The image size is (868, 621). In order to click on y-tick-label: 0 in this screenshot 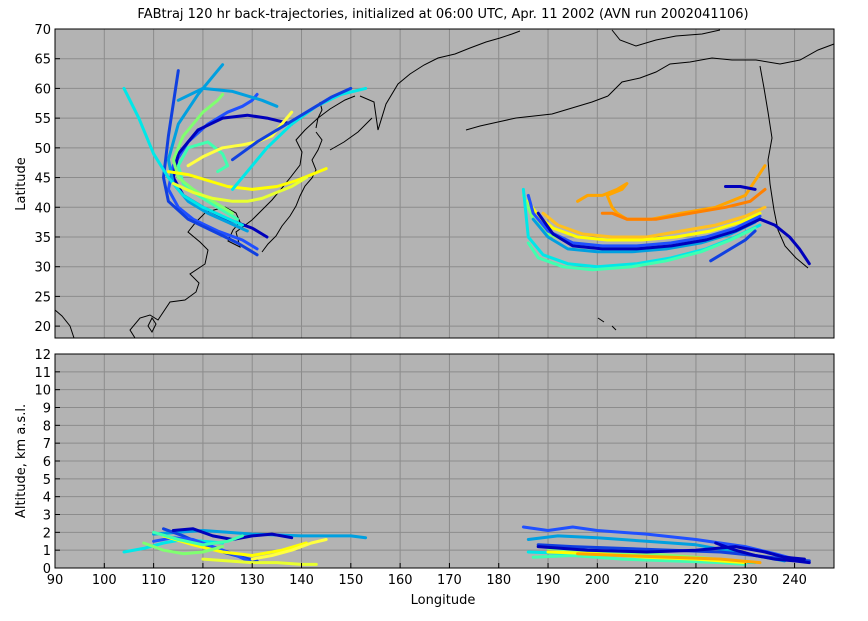, I will do `click(47, 569)`.